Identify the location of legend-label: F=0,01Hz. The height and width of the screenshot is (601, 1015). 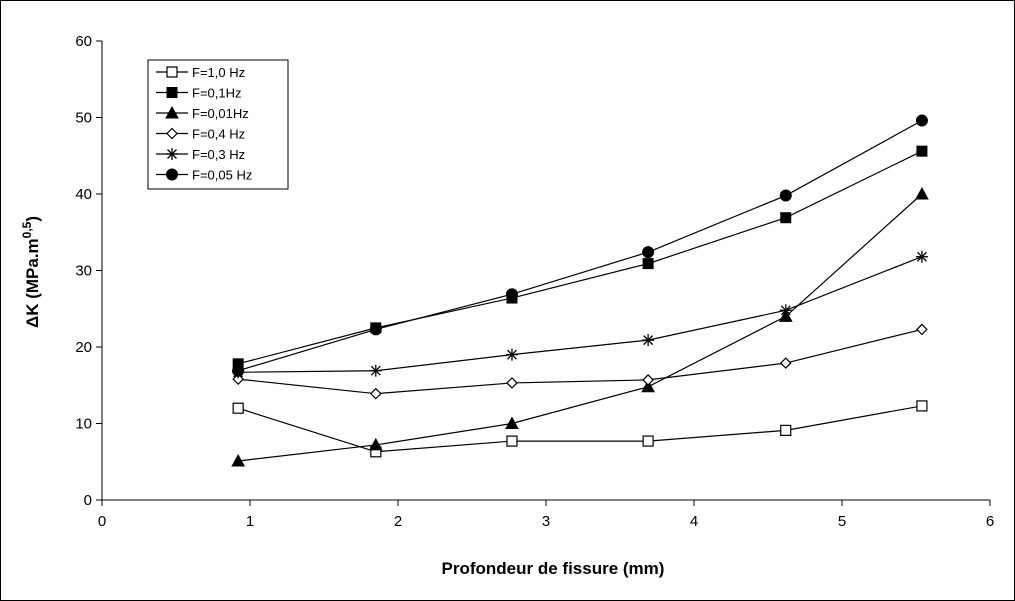
(220, 113).